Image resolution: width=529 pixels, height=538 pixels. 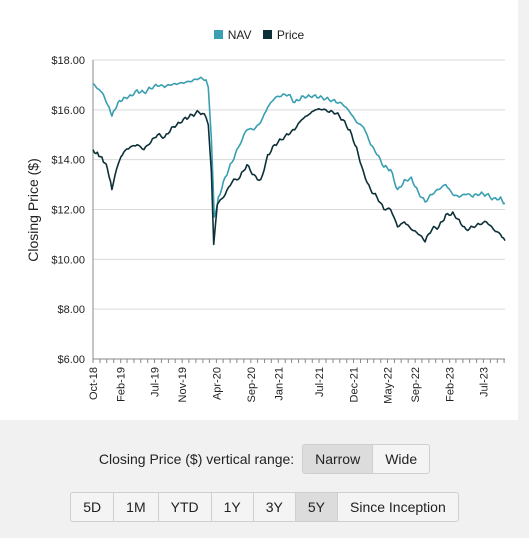 I want to click on vertical-range-label: Closing Price ($) vertical range:, so click(x=196, y=459).